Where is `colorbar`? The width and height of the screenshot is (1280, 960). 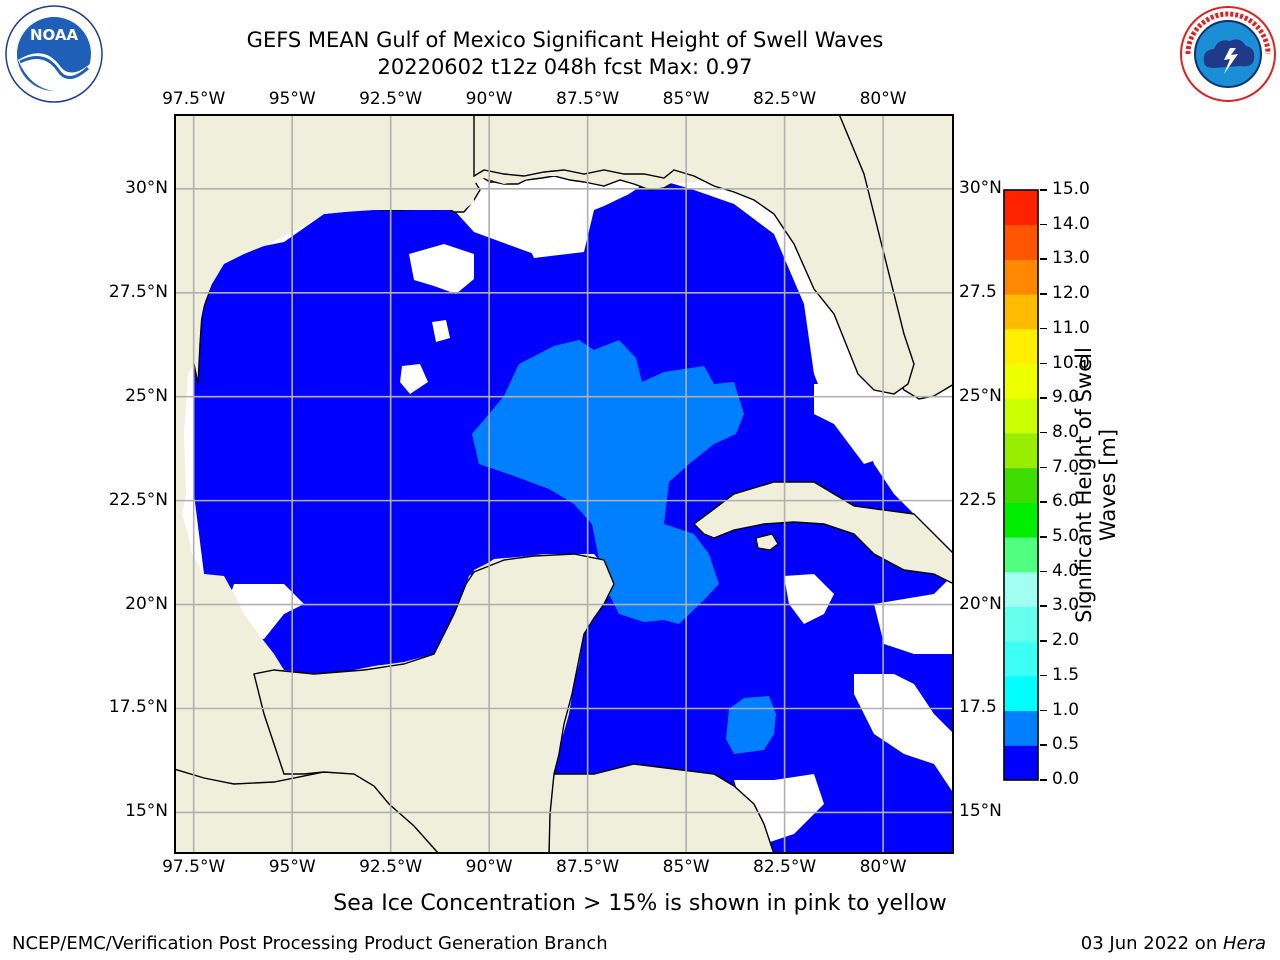 colorbar is located at coordinates (1021, 485).